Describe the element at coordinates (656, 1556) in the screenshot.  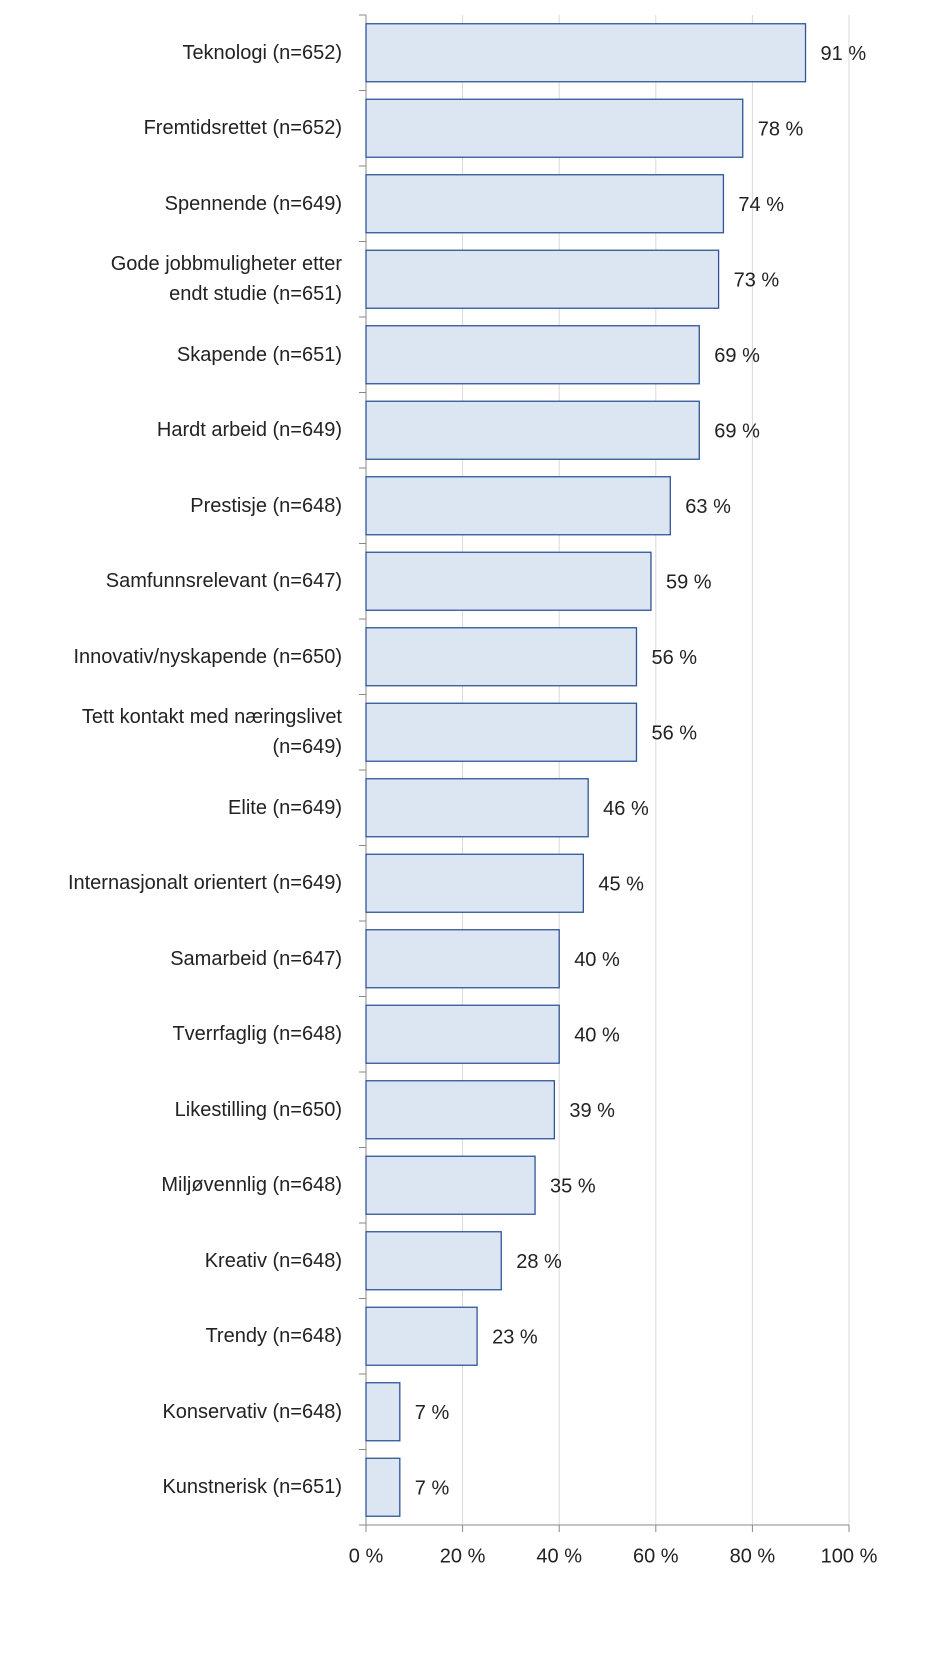
I see `x-tick-label: 60 %` at that location.